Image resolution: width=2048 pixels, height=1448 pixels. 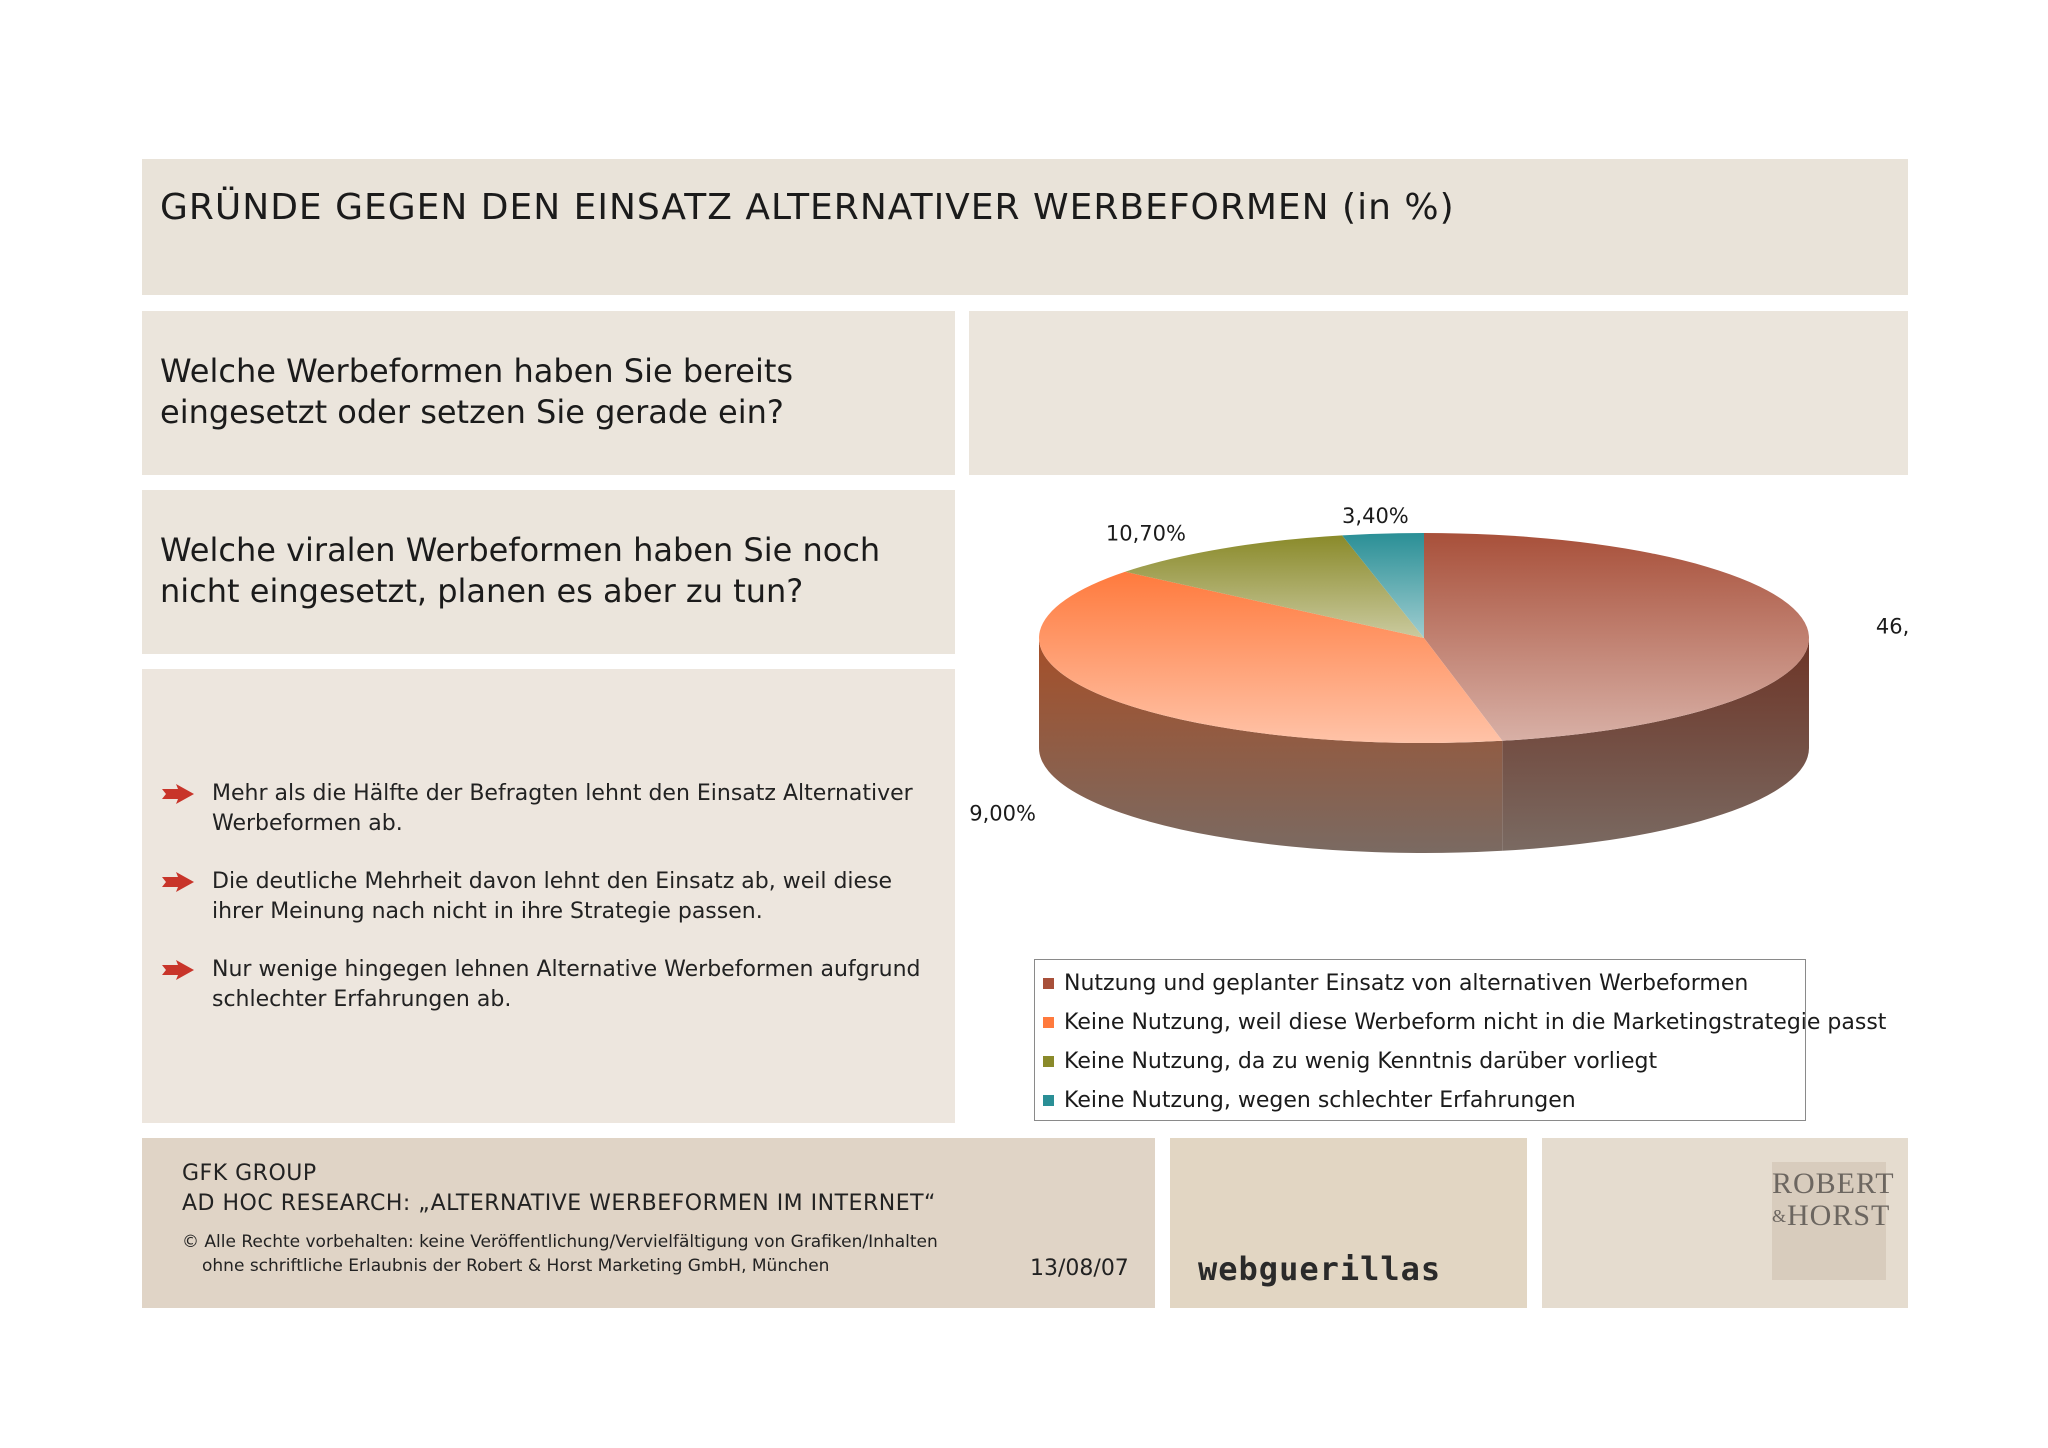 I want to click on footer-date: 13/08/07, so click(x=1079, y=1268).